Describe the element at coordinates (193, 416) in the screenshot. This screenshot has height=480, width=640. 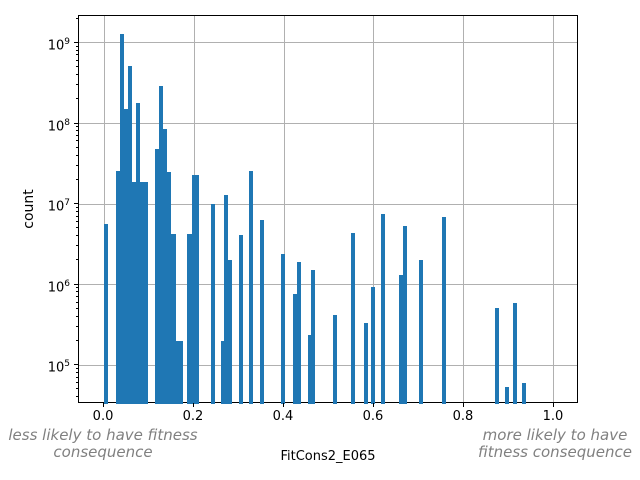
I see `x-tick-label: 0.2` at that location.